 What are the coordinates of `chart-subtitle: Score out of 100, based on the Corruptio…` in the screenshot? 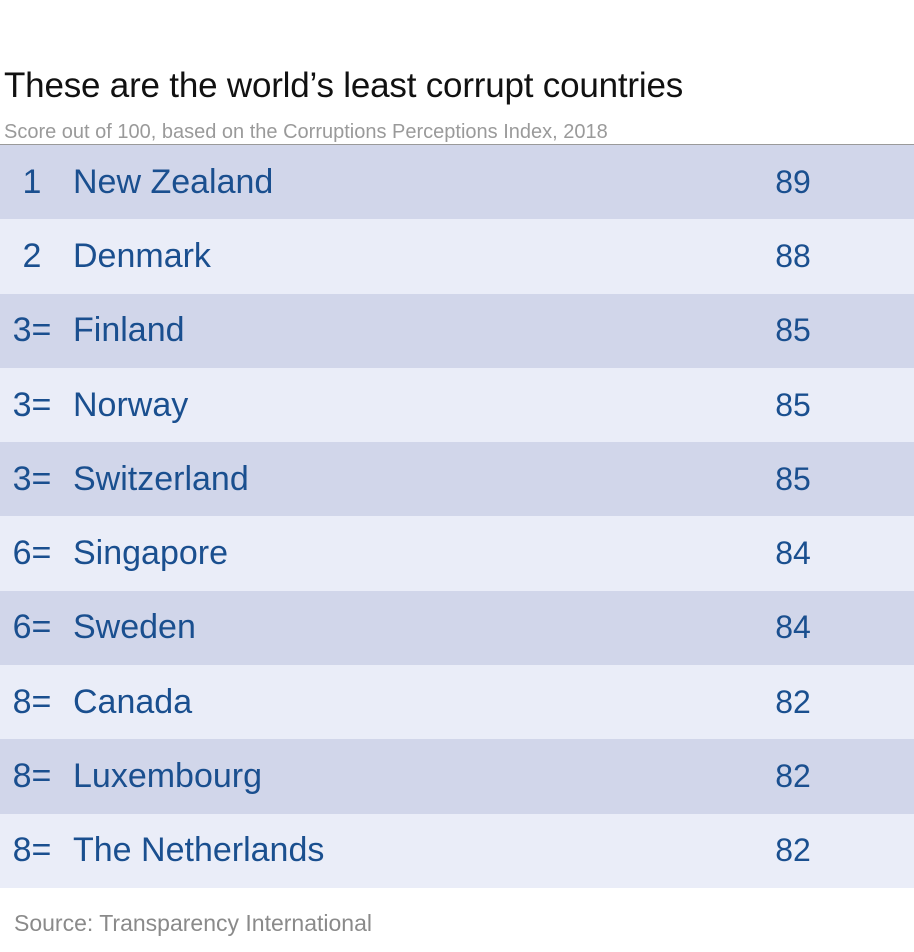 It's located at (306, 132).